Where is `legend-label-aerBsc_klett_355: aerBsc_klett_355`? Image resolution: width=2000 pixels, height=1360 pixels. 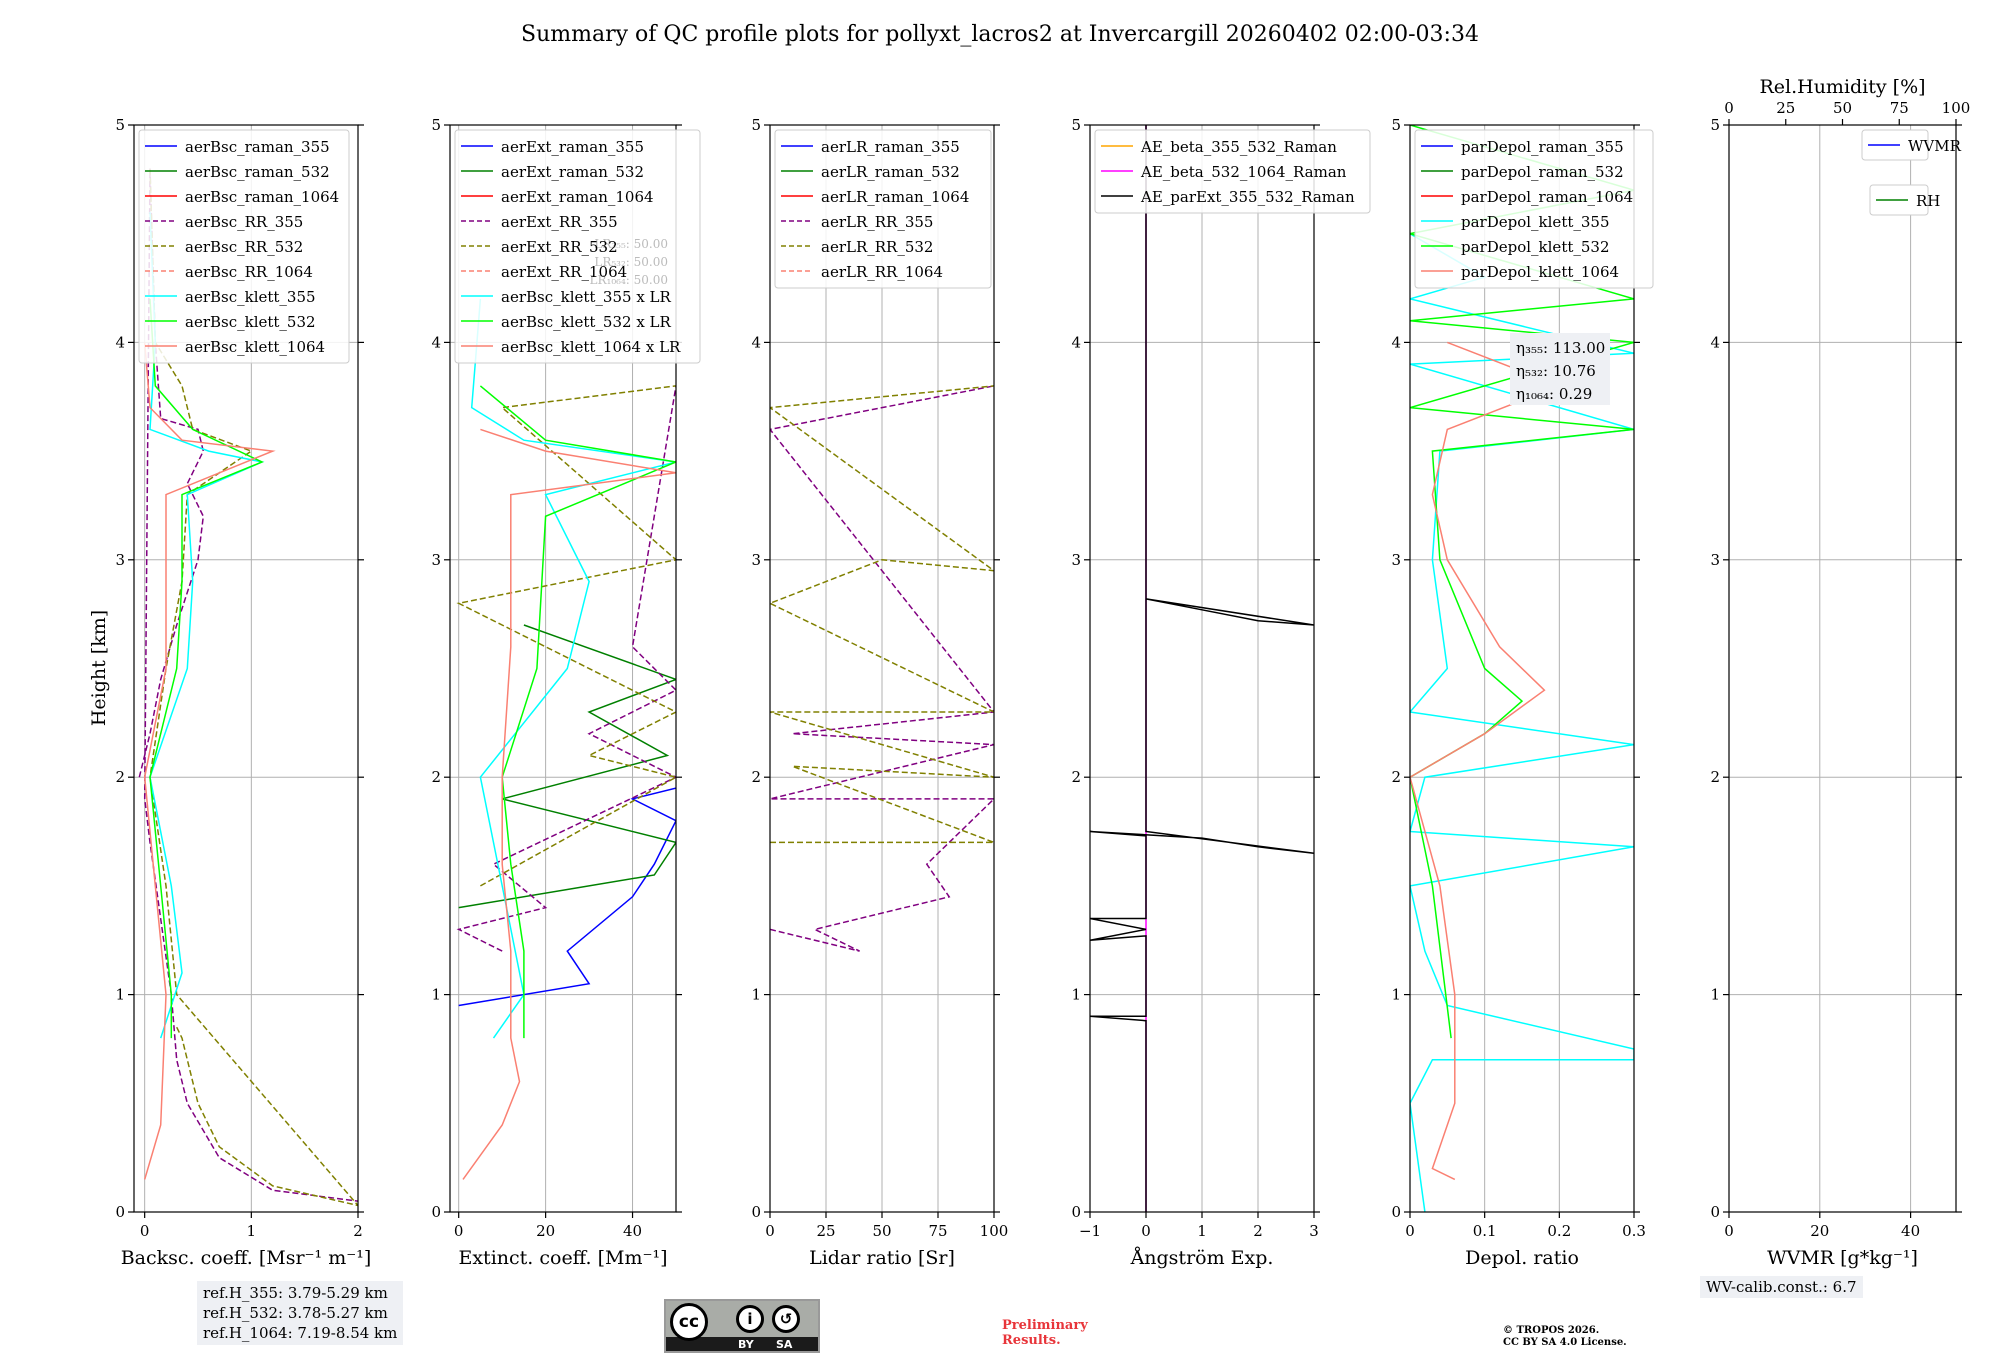
legend-label-aerBsc_klett_355: aerBsc_klett_355 is located at coordinates (250, 297).